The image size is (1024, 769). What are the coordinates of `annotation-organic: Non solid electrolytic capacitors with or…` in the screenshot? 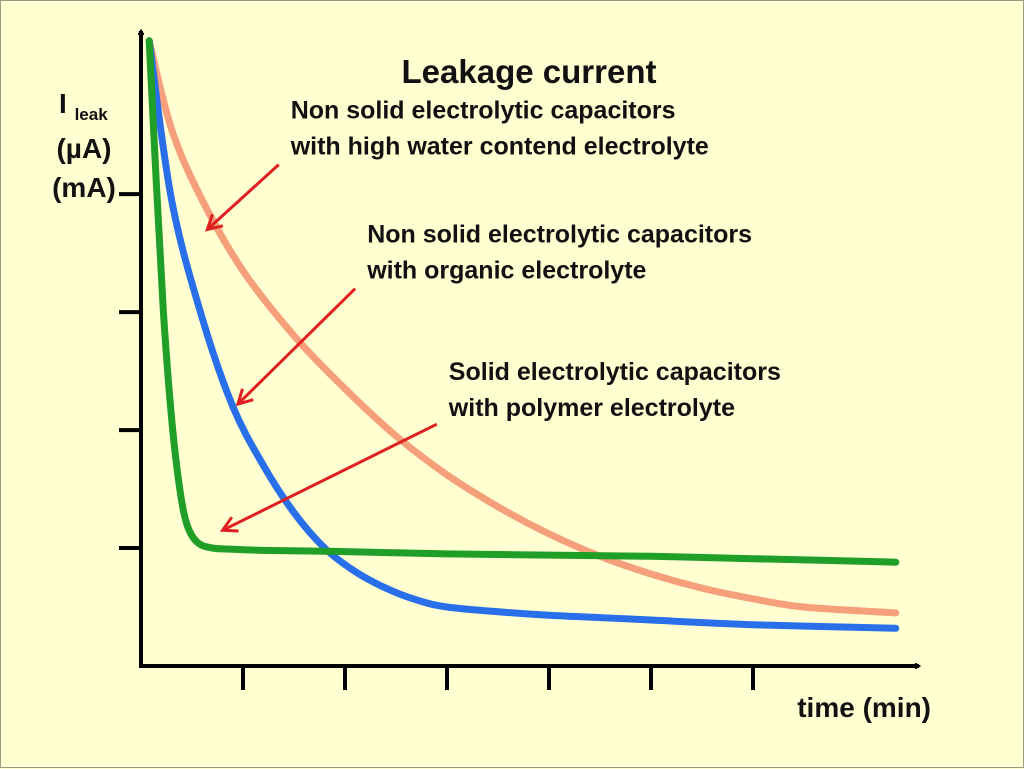 It's located at (493, 314).